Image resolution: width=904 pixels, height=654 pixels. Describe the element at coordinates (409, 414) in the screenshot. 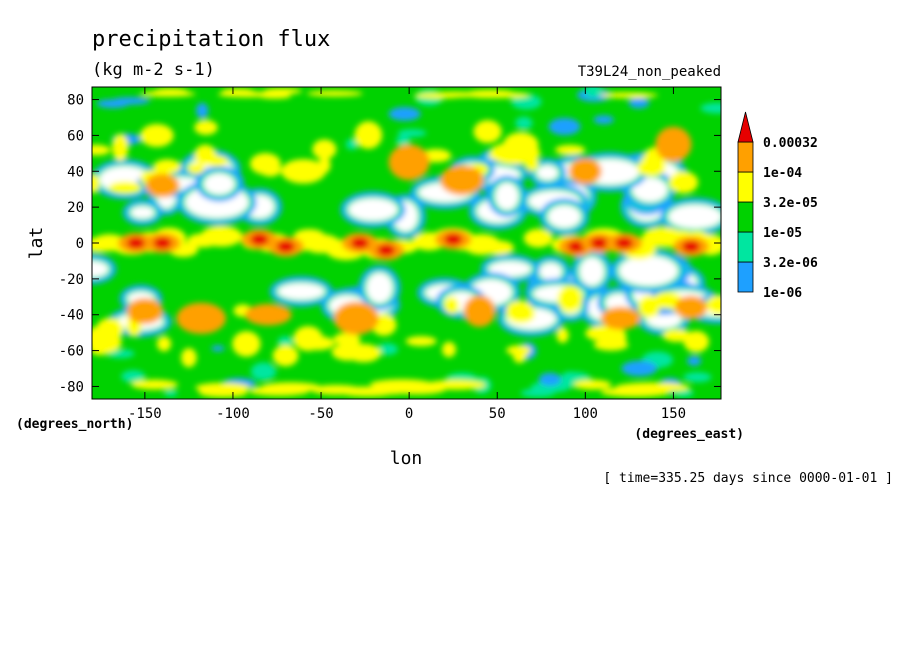

I see `x-tick-label: 0` at that location.